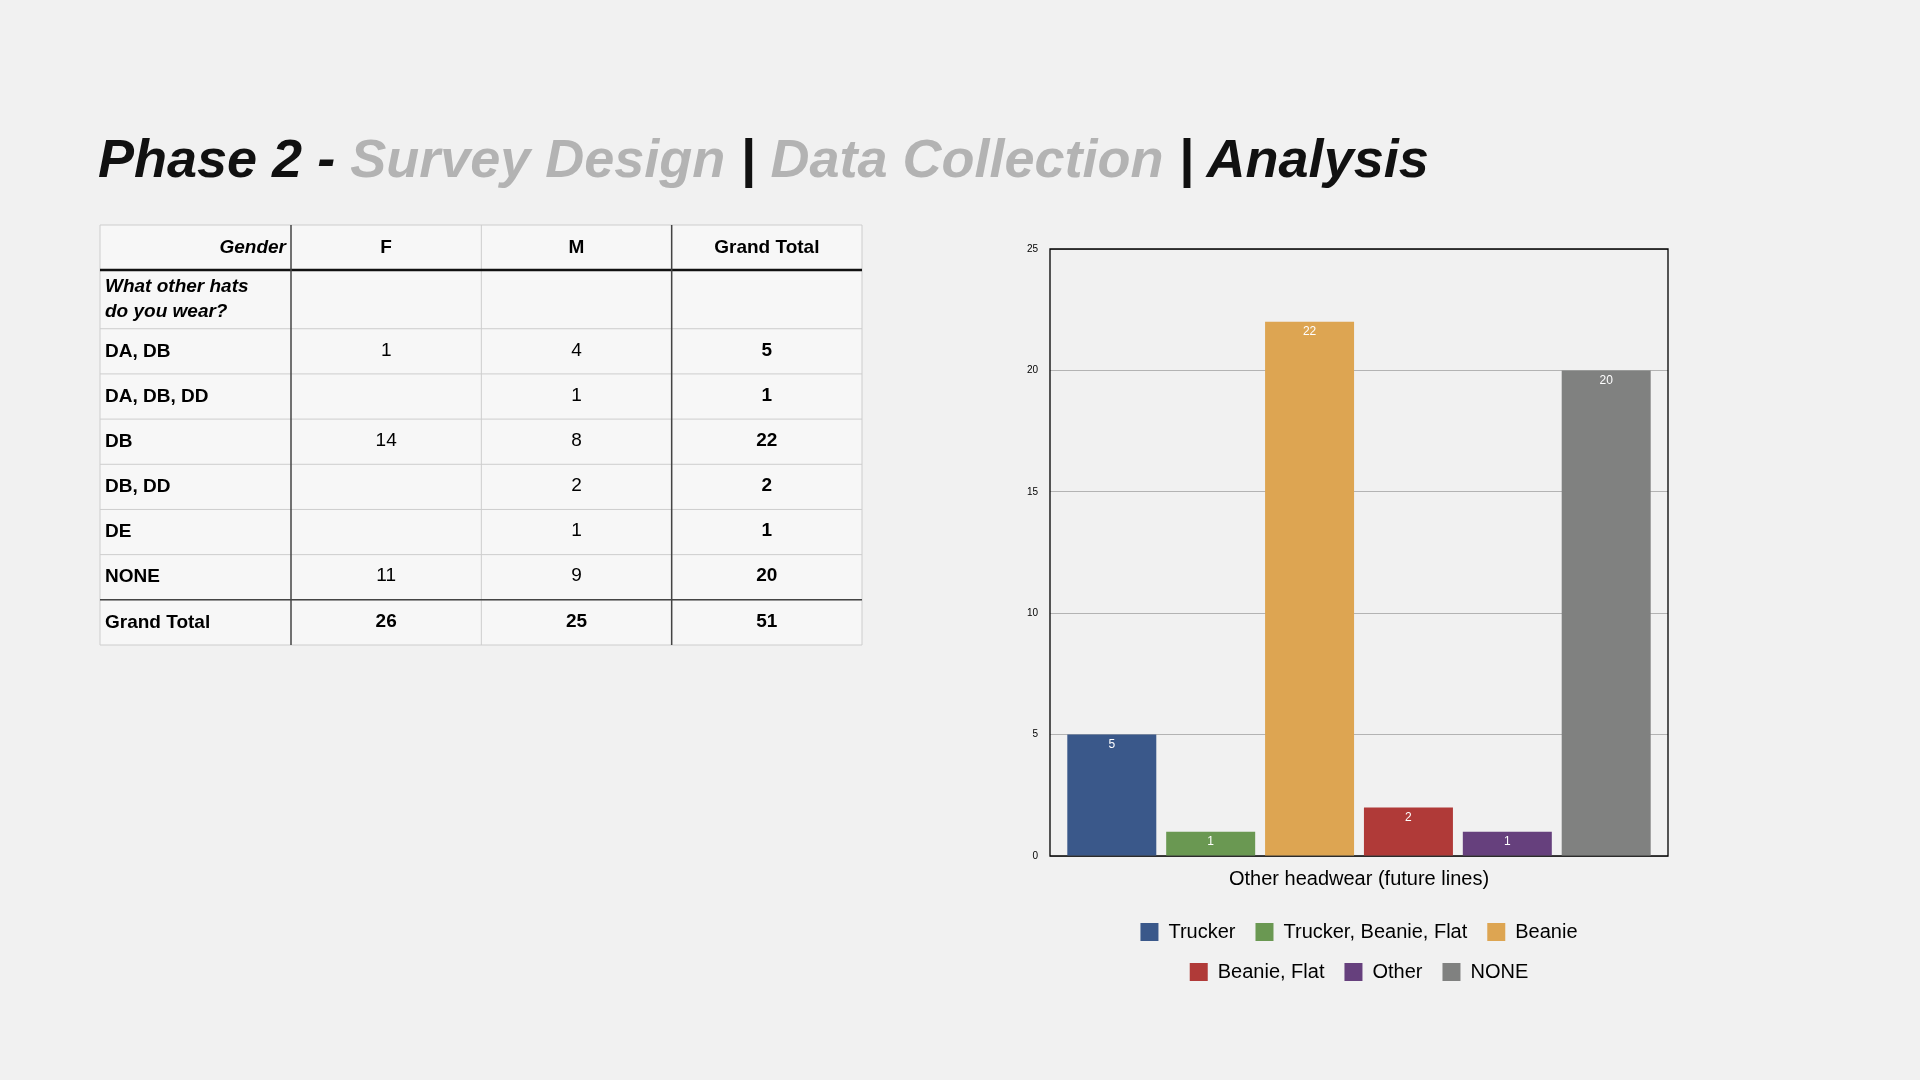 This screenshot has height=1080, width=1920. What do you see at coordinates (1035, 734) in the screenshot?
I see `y-tick-label: 5` at bounding box center [1035, 734].